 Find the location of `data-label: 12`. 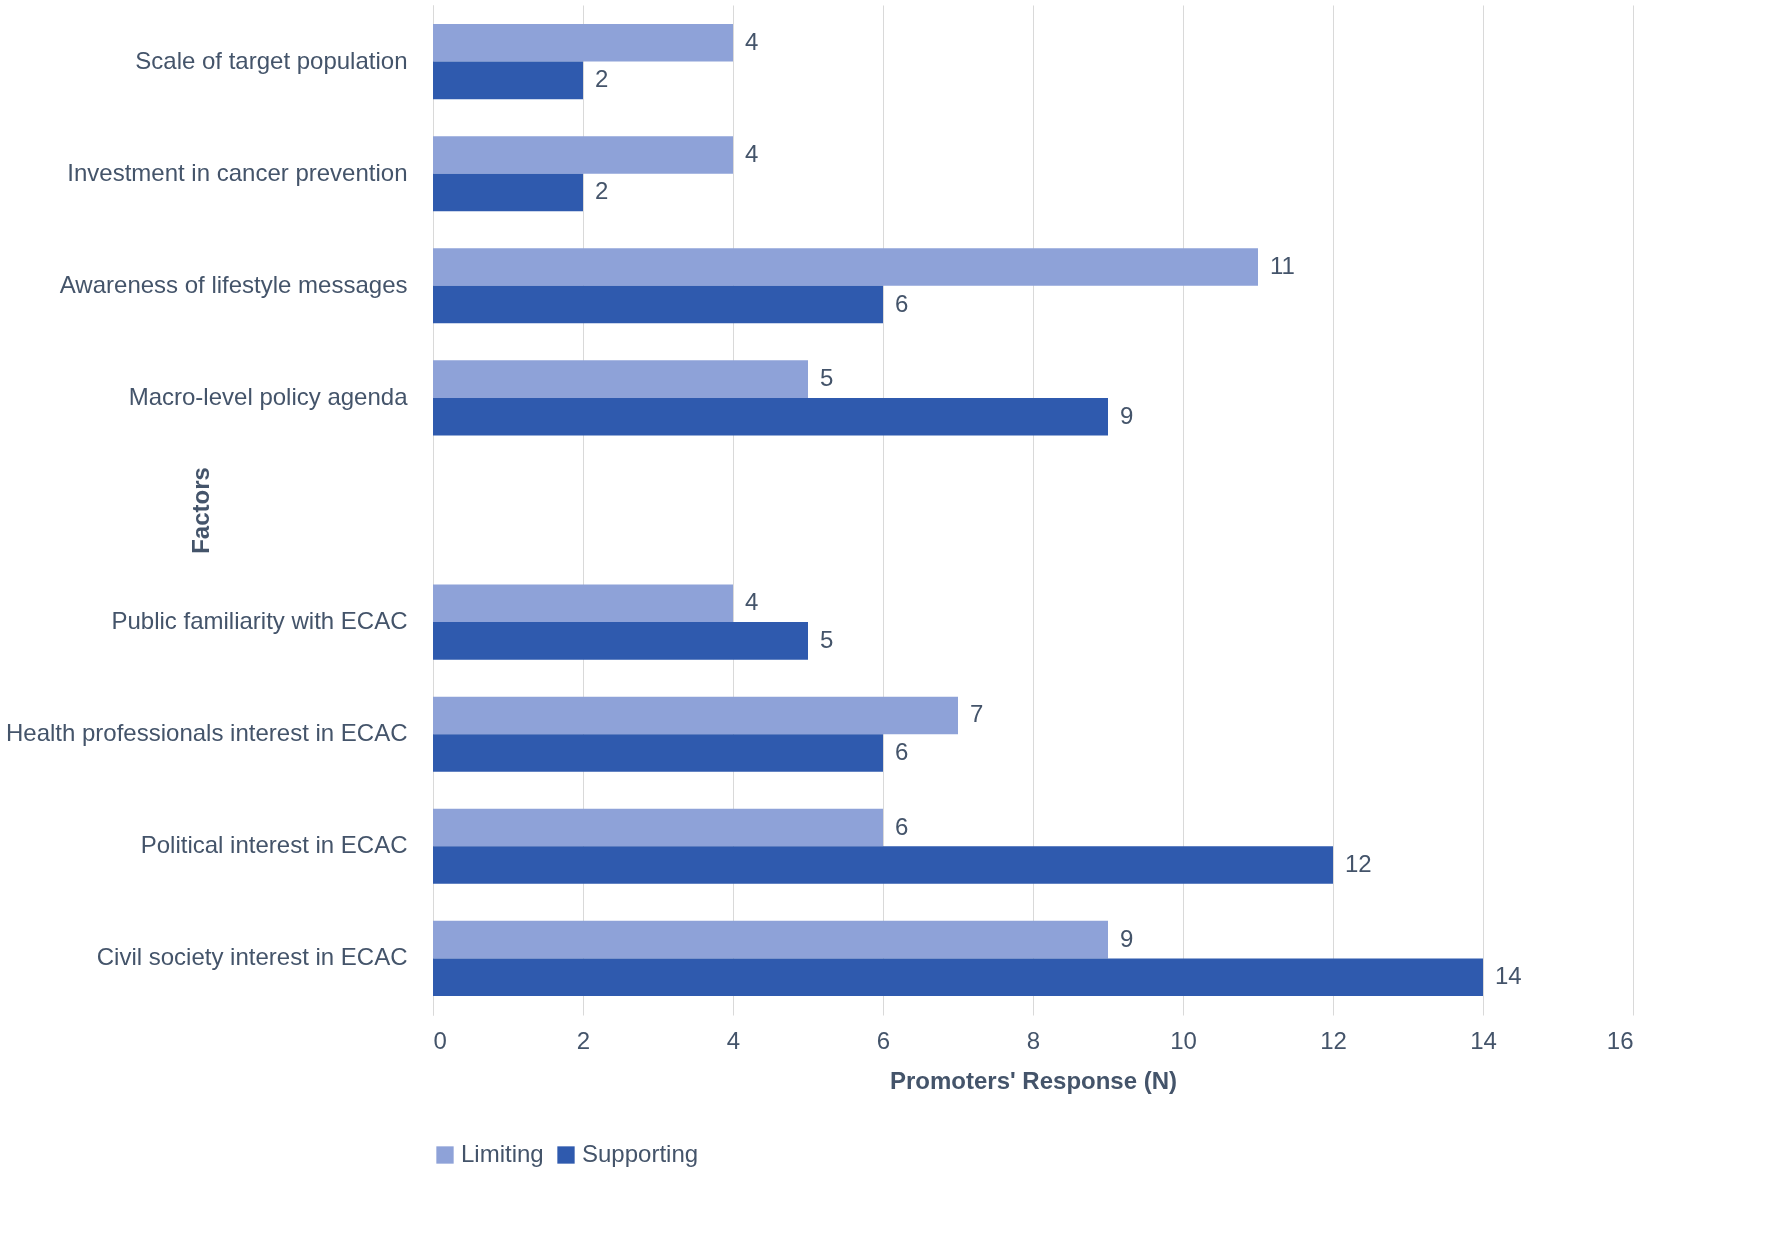

data-label: 12 is located at coordinates (1358, 864).